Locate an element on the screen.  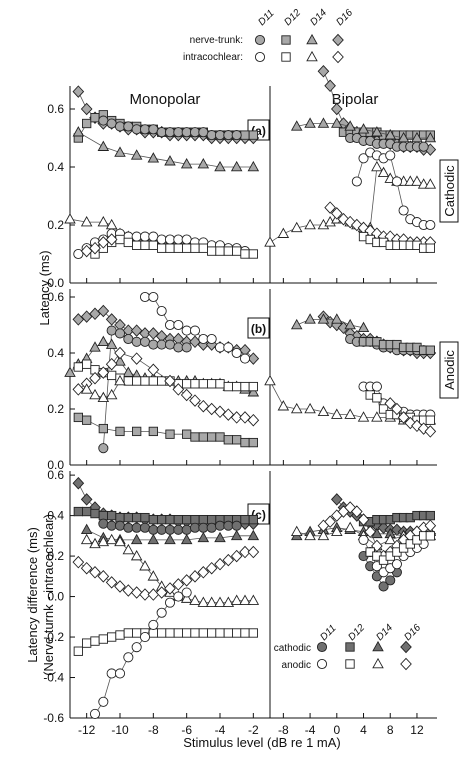
legend-label-nerve-trunk: nerve-trunk: is located at coordinates (216, 40).